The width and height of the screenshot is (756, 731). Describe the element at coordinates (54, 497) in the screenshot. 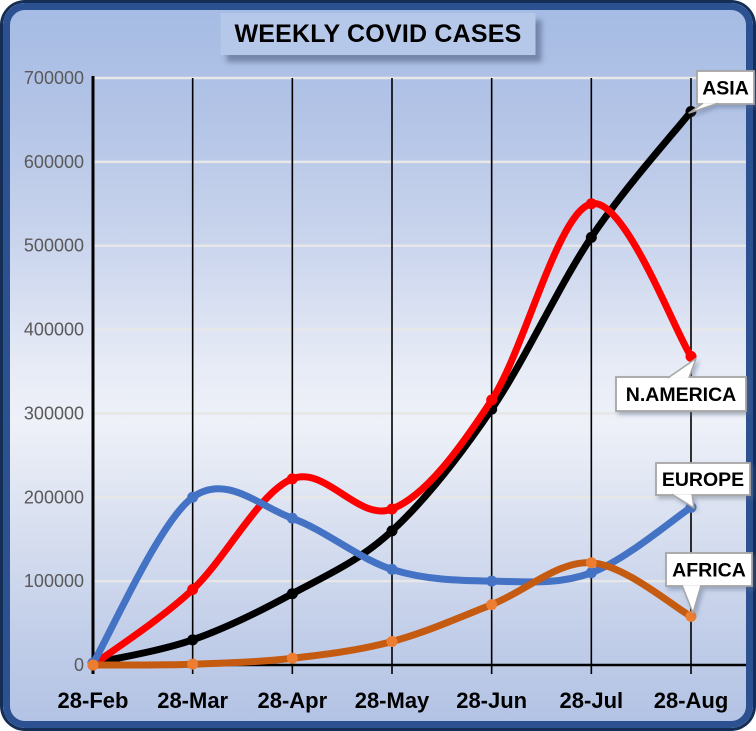

I see `y-tick-label: 200000` at that location.